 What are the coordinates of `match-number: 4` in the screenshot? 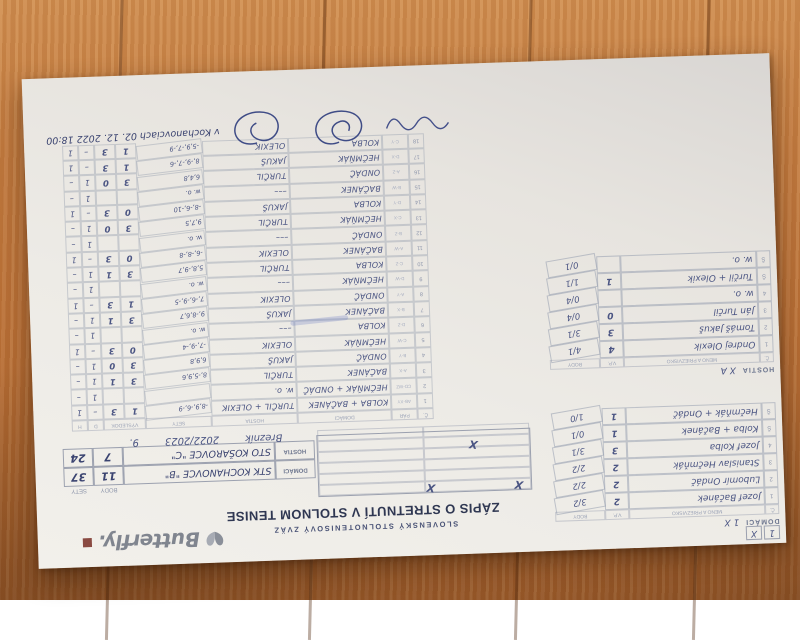 It's located at (423, 354).